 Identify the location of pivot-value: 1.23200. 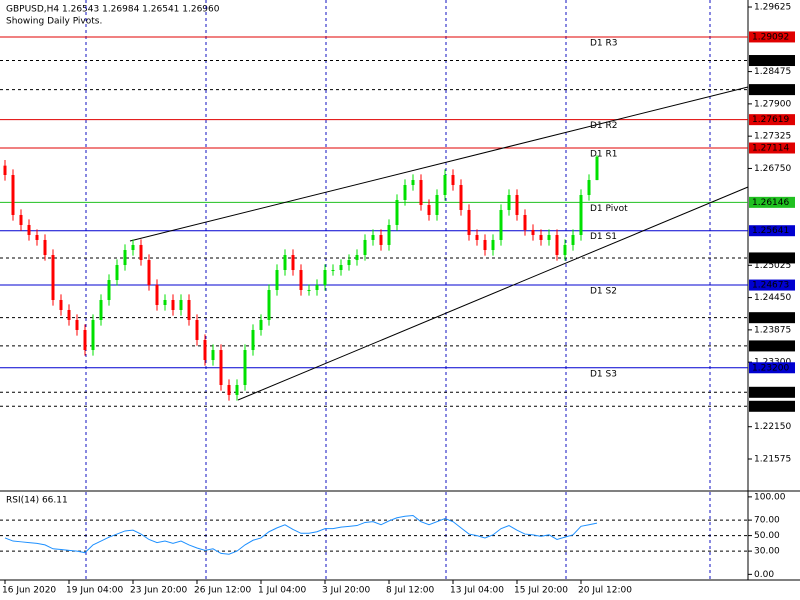
(770, 368).